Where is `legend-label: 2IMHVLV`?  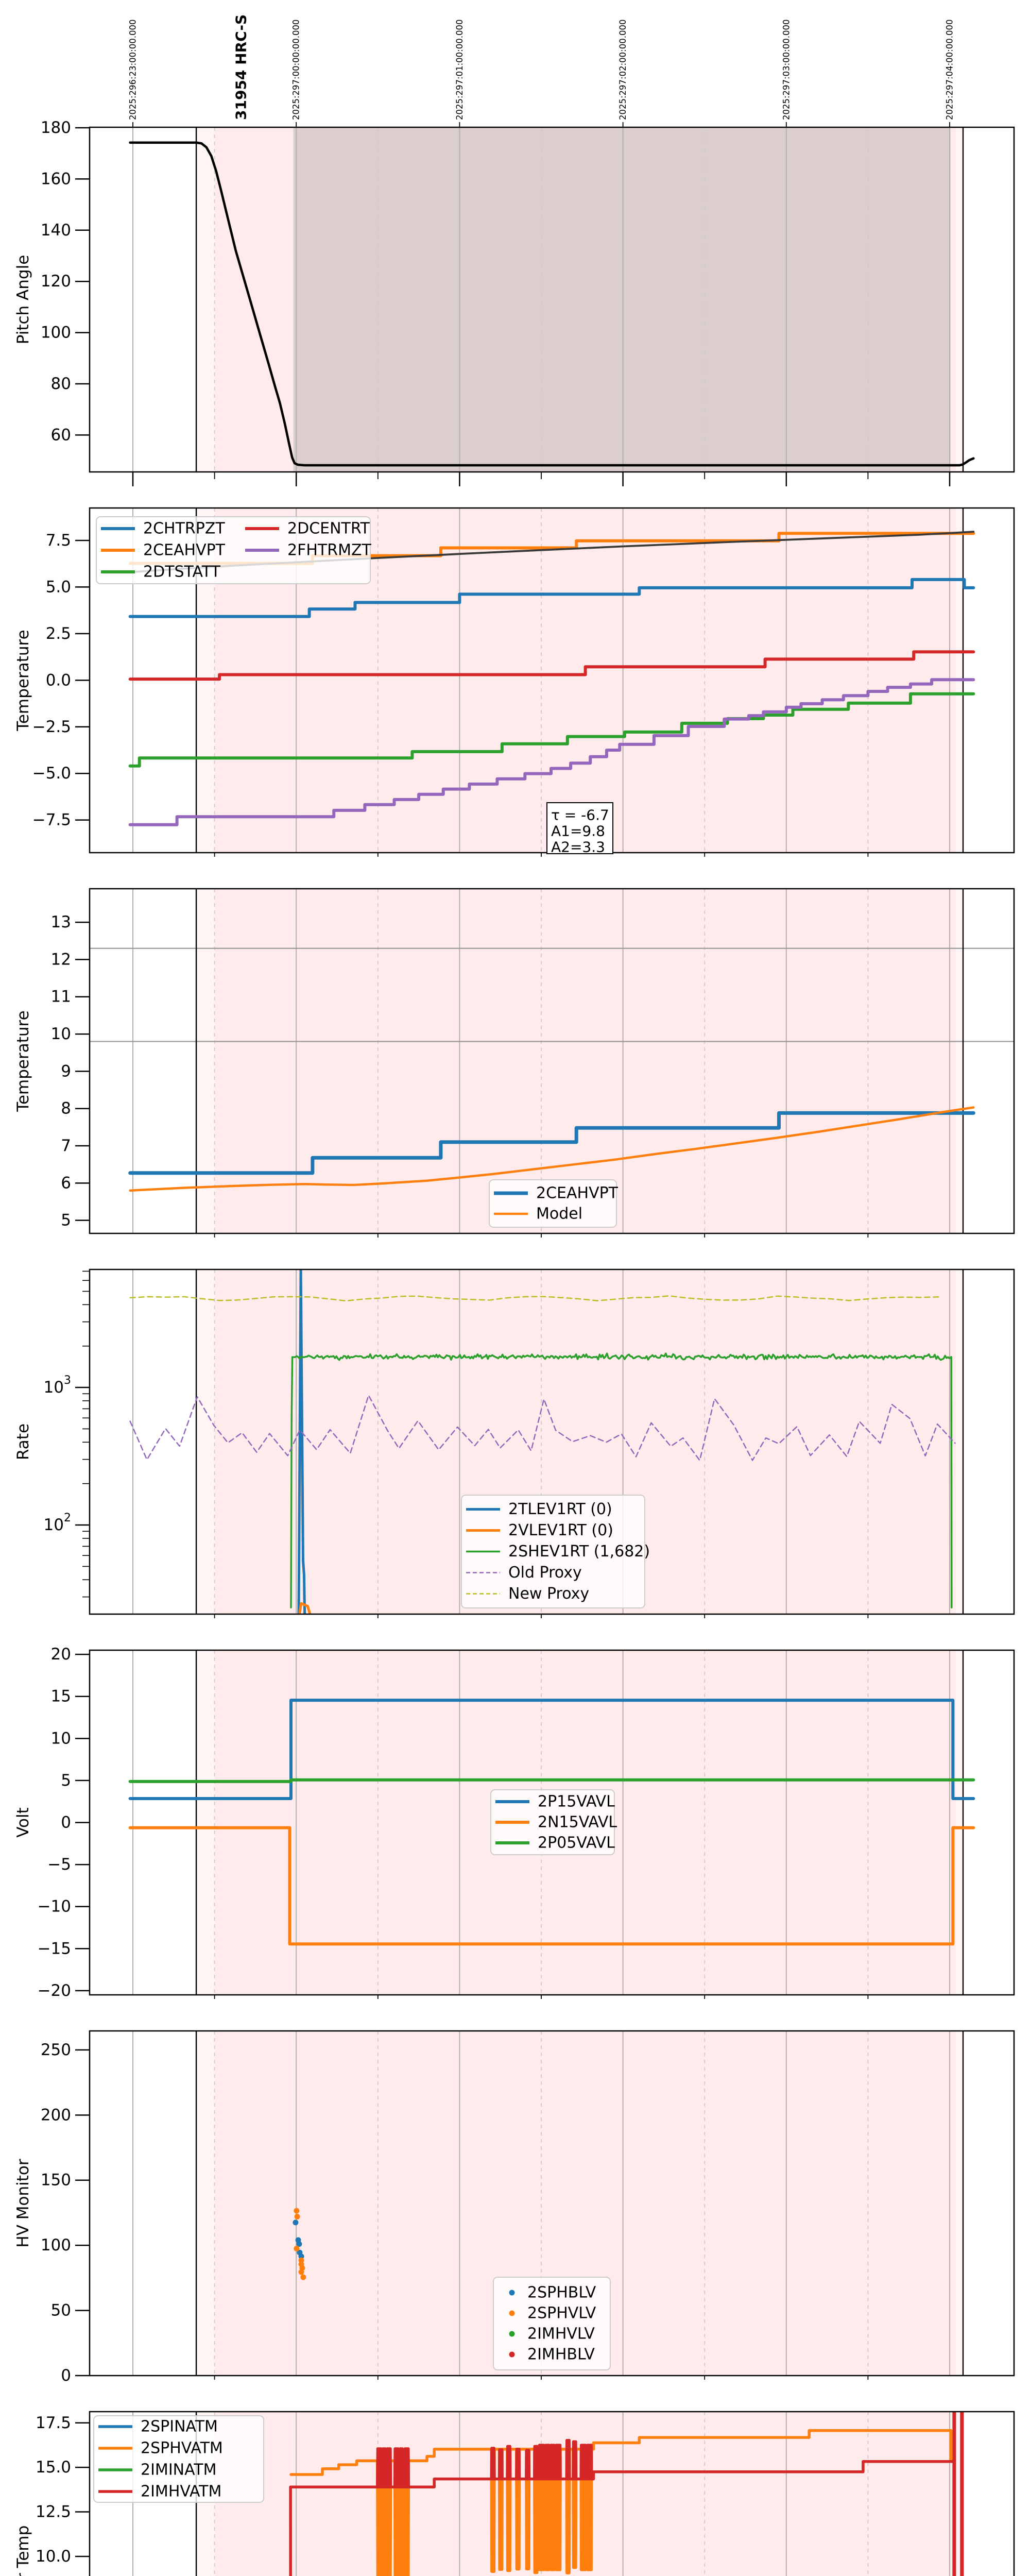
legend-label: 2IMHVLV is located at coordinates (561, 2334).